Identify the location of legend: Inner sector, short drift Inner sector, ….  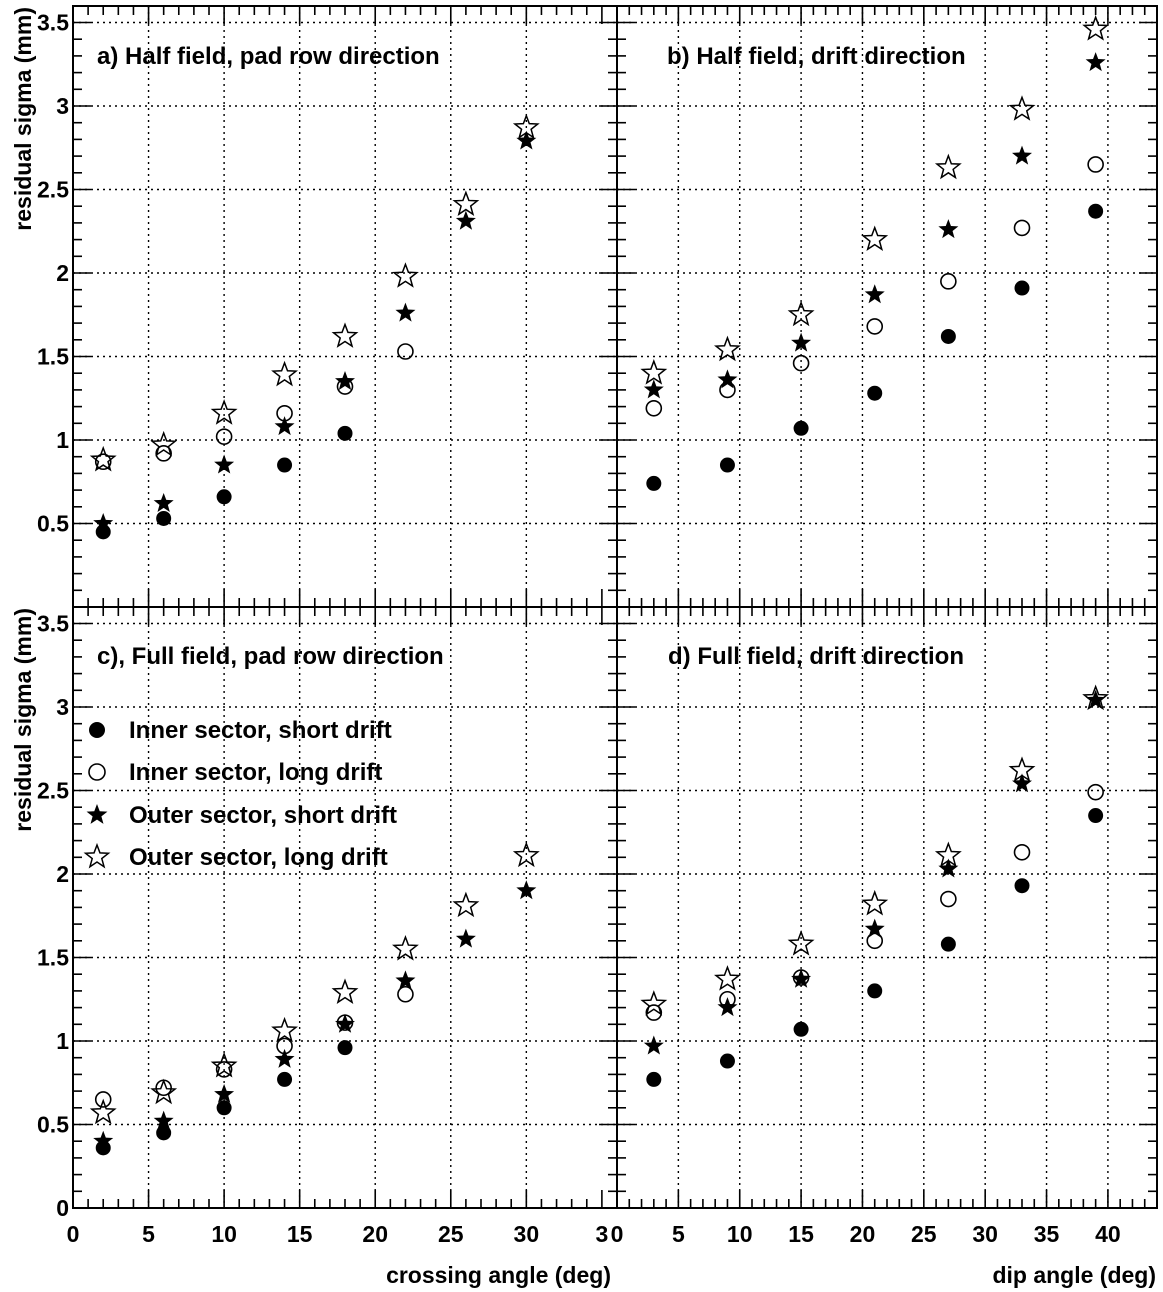
(240, 794).